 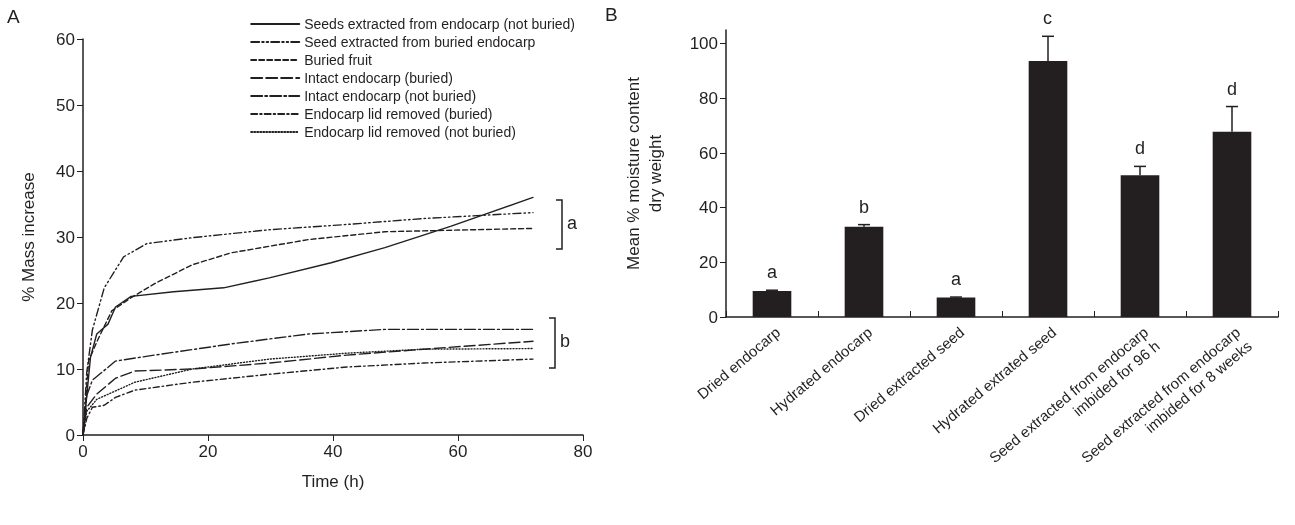 I want to click on y-tick-label: 100, so click(x=703, y=44).